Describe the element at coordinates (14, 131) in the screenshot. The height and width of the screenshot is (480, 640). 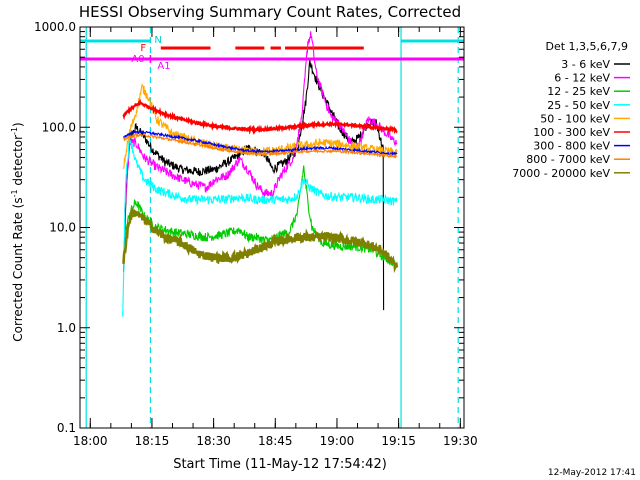
I see `y-label-sup2: -1` at that location.